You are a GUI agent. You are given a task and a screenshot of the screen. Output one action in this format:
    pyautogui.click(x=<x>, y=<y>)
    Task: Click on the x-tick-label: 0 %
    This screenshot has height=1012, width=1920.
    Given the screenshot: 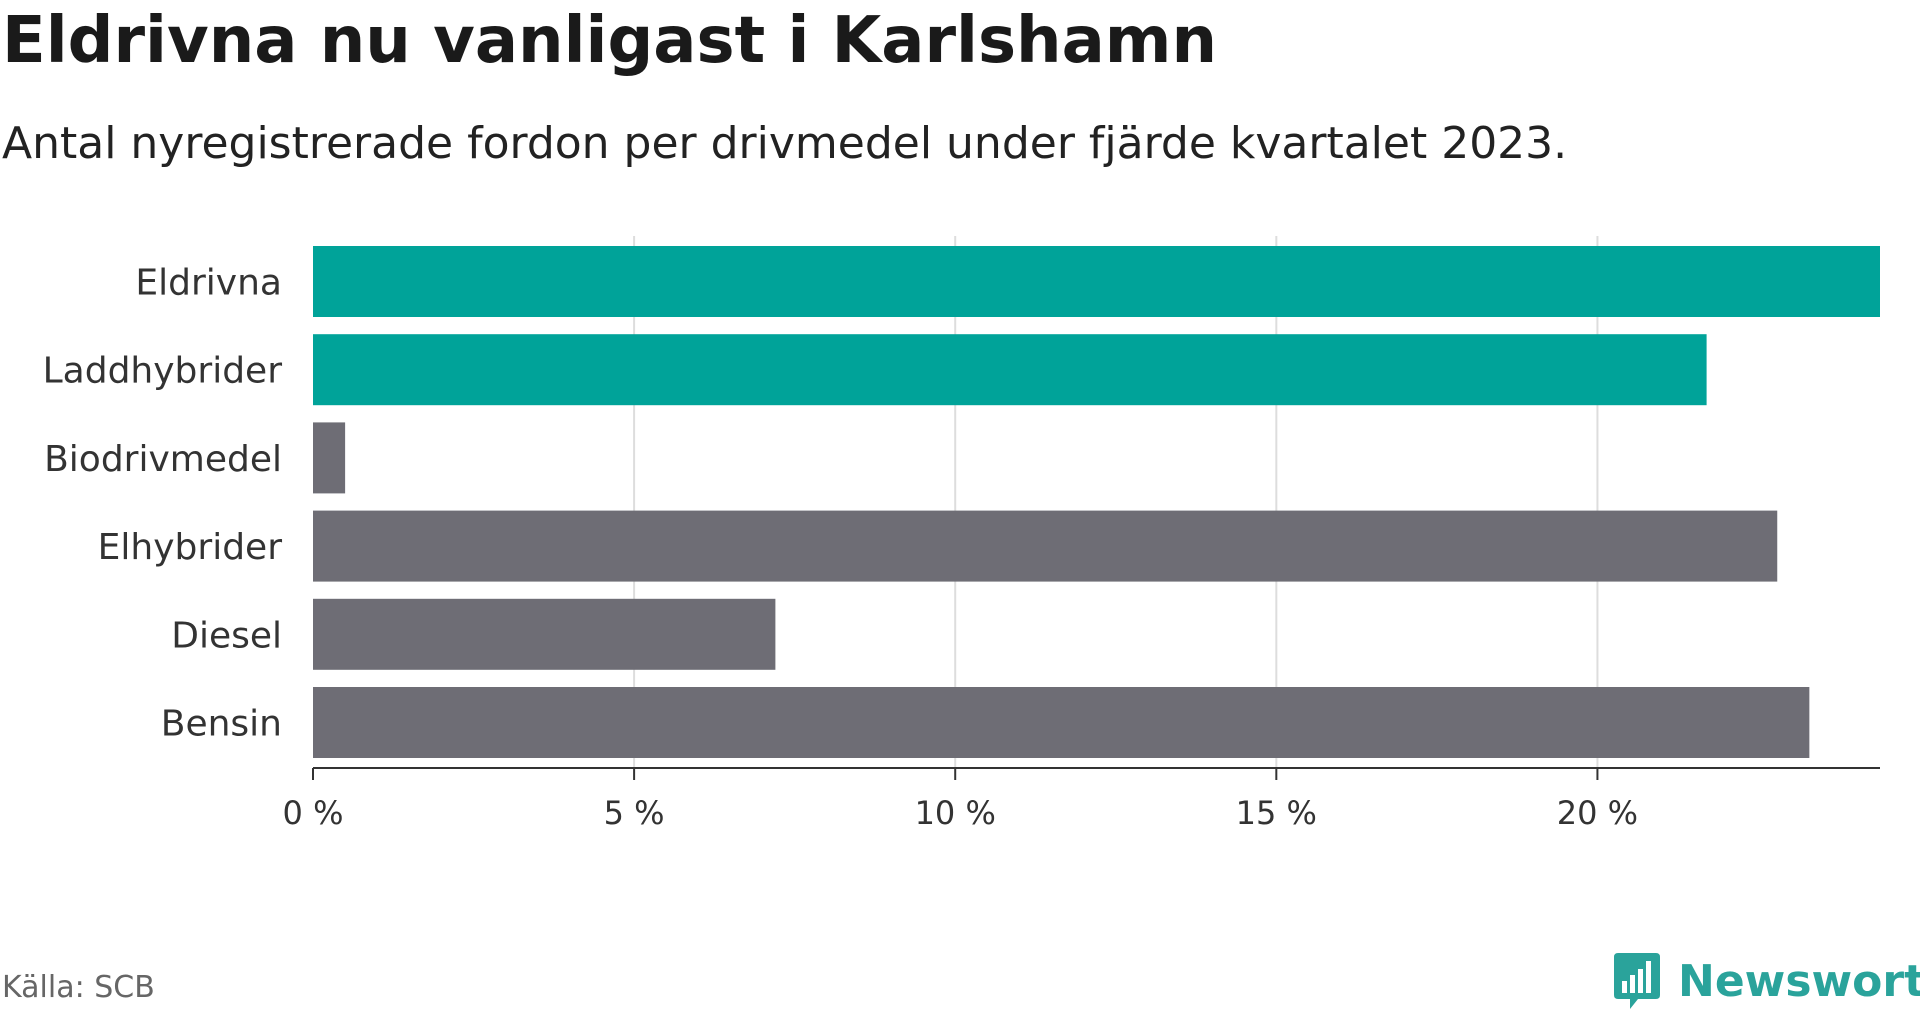 What is the action you would take?
    pyautogui.click(x=313, y=813)
    